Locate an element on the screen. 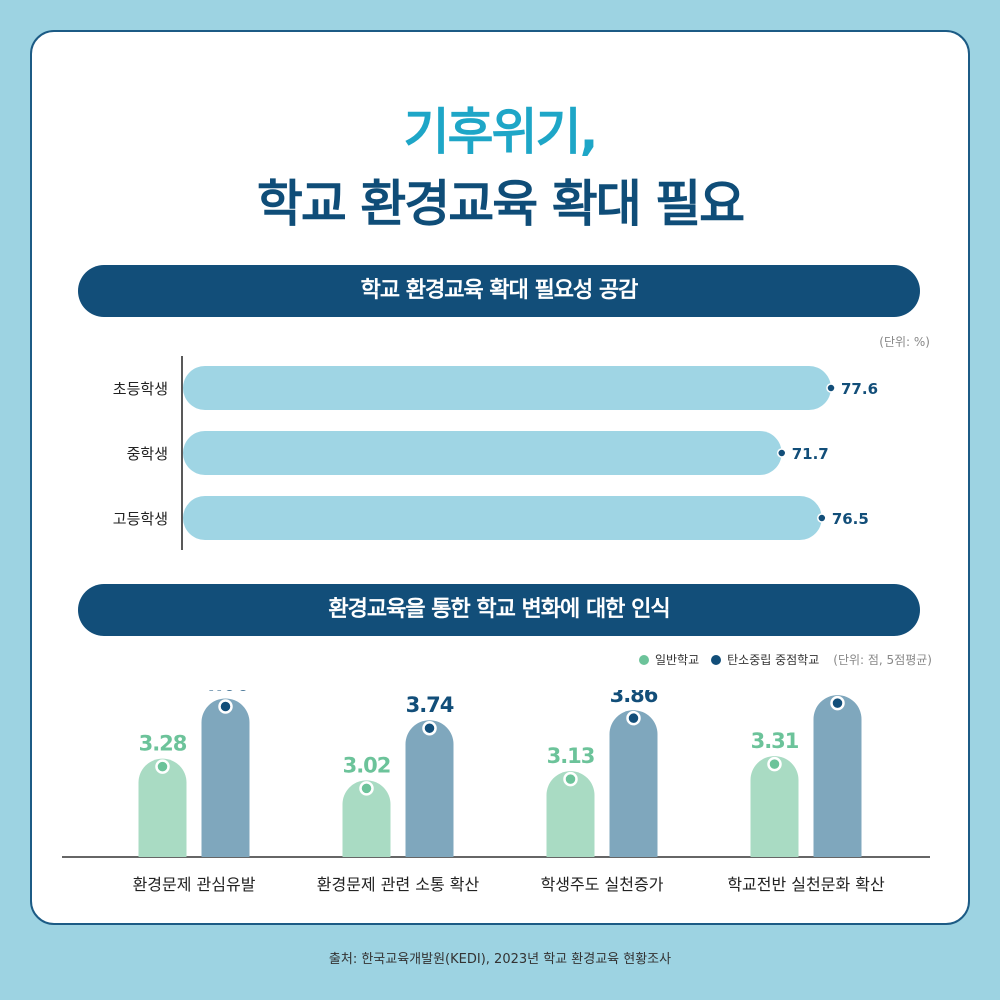 Image resolution: width=1000 pixels, height=1000 pixels. dot-1-carbon is located at coordinates (225, 706).